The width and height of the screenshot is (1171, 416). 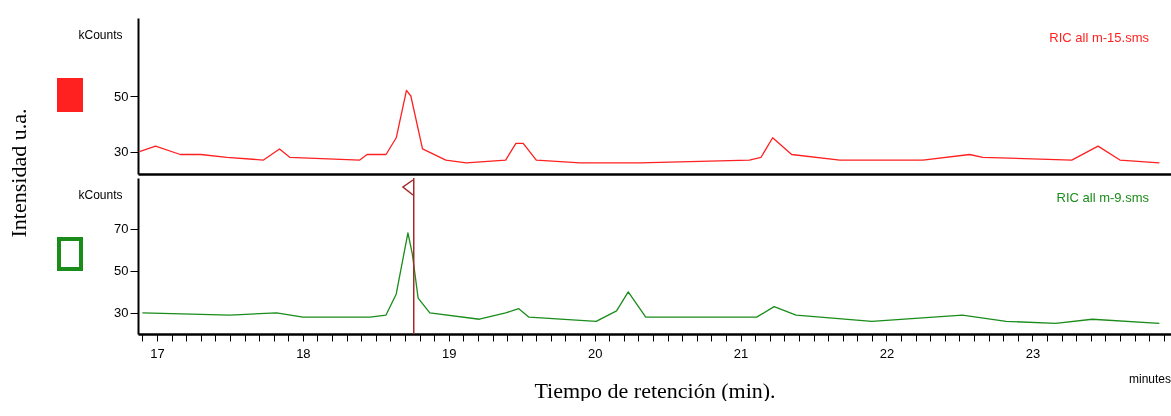 What do you see at coordinates (887, 353) in the screenshot?
I see `x-tick-label: 22` at bounding box center [887, 353].